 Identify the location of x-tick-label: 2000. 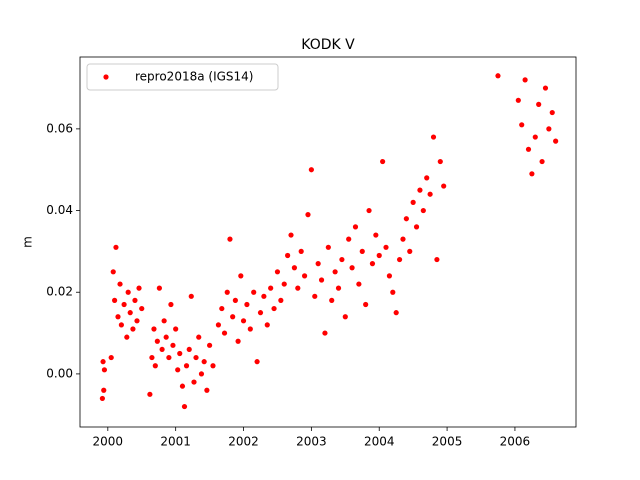
(108, 442).